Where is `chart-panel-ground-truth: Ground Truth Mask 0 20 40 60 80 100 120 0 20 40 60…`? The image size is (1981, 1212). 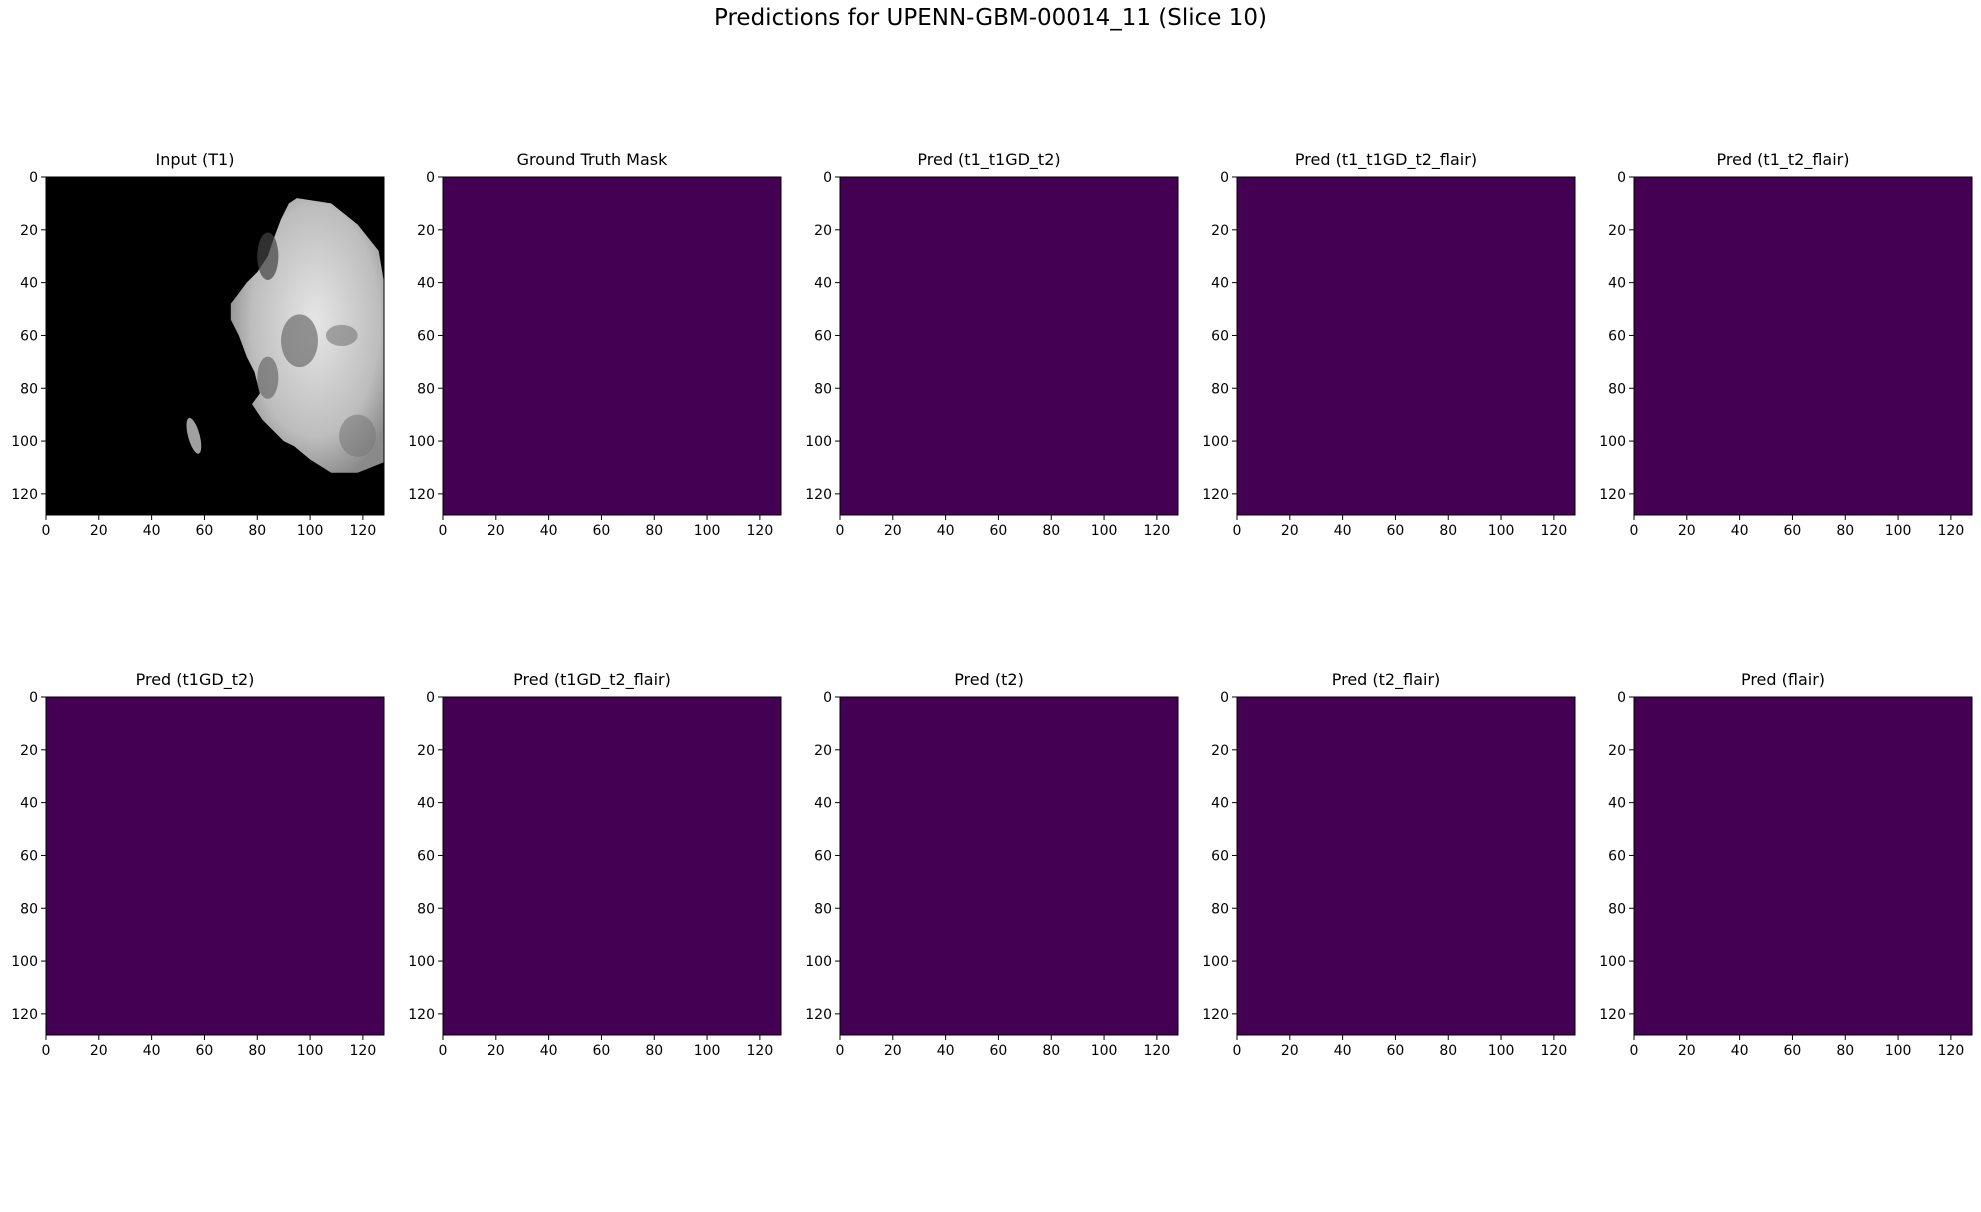
chart-panel-ground-truth: Ground Truth Mask 0 20 40 60 80 100 120 0 20 40 60… is located at coordinates (592, 421).